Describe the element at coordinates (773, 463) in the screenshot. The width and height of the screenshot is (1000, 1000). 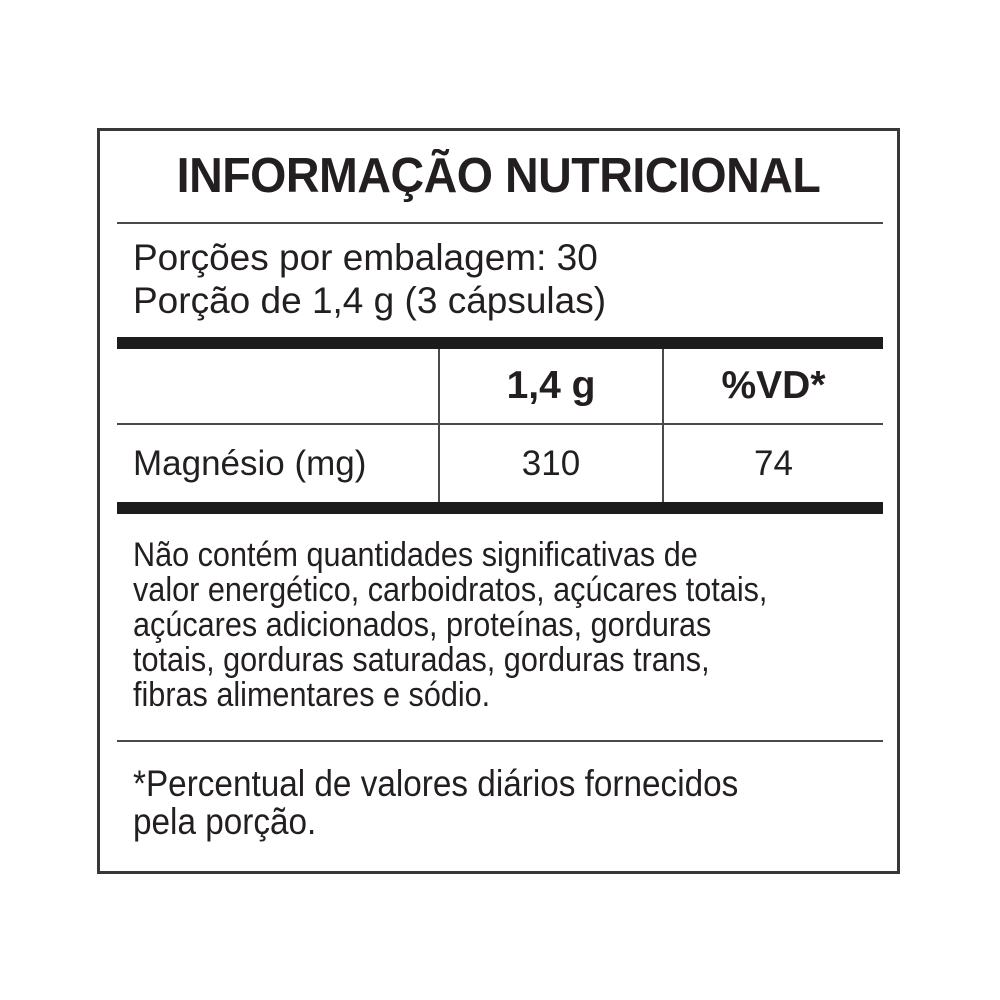
I see `nutrient-dv: 74` at that location.